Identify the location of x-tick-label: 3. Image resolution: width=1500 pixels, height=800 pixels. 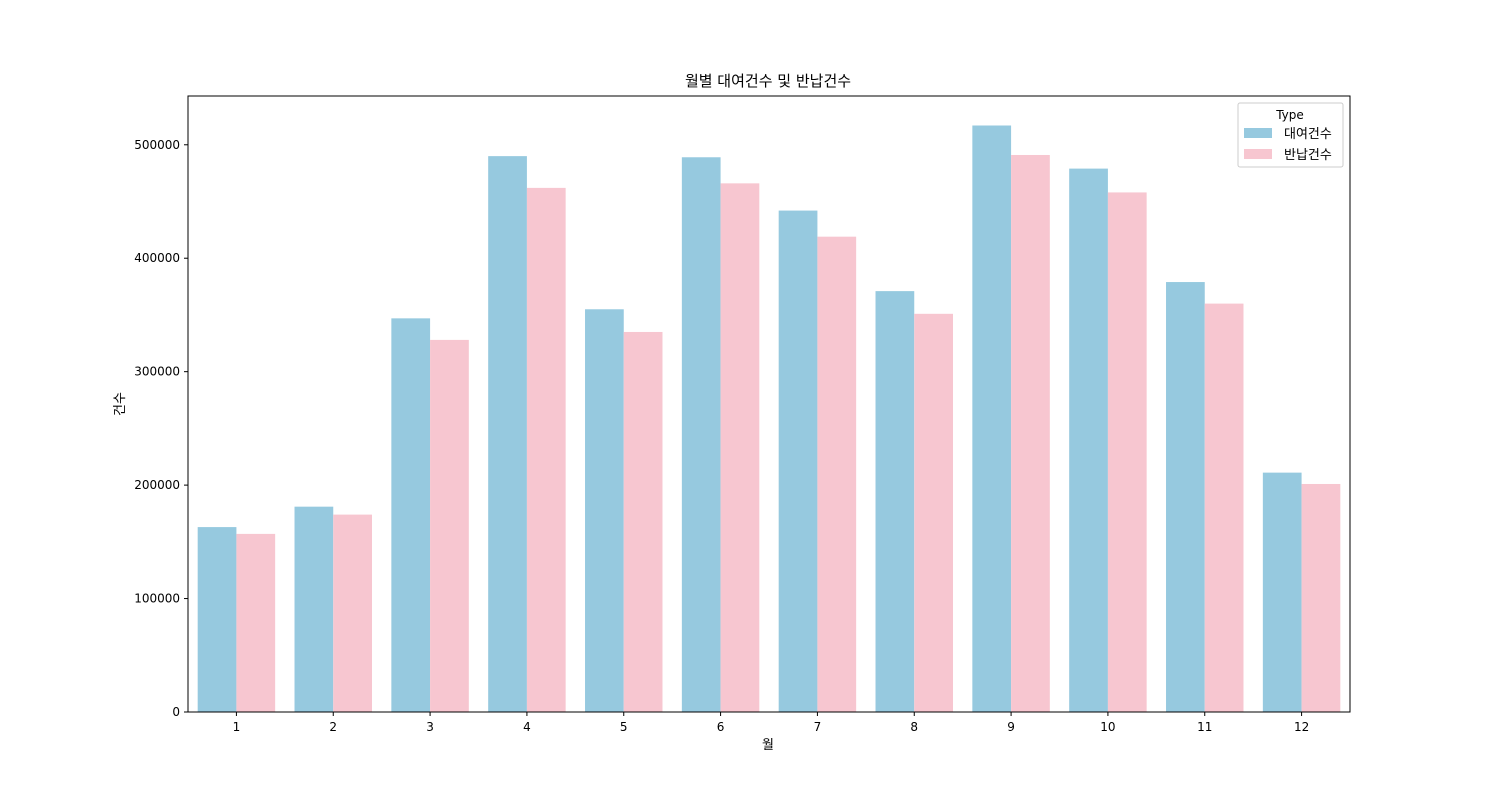
(430, 727).